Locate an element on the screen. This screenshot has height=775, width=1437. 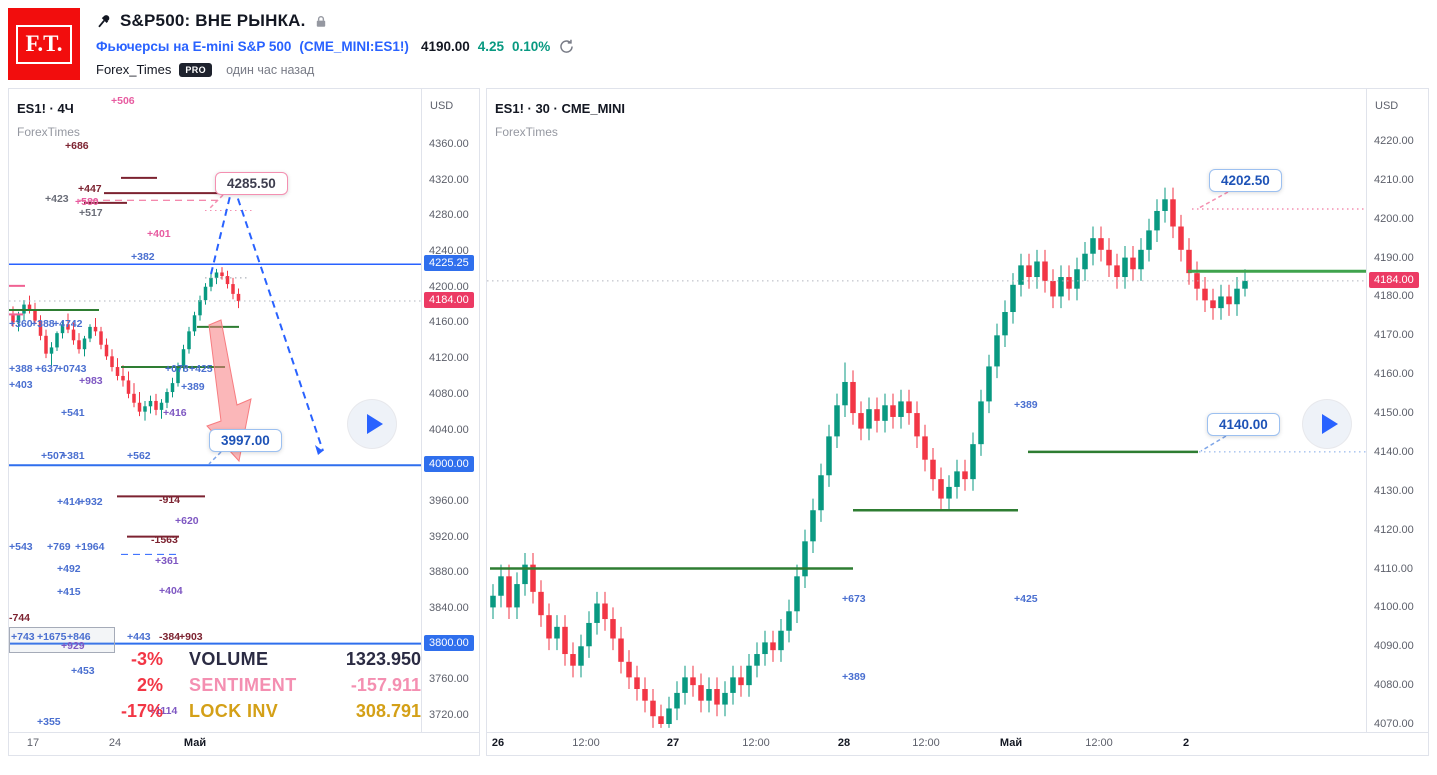
stat-row-volume: -3% VOLUME 1323.950 is located at coordinates (263, 662).